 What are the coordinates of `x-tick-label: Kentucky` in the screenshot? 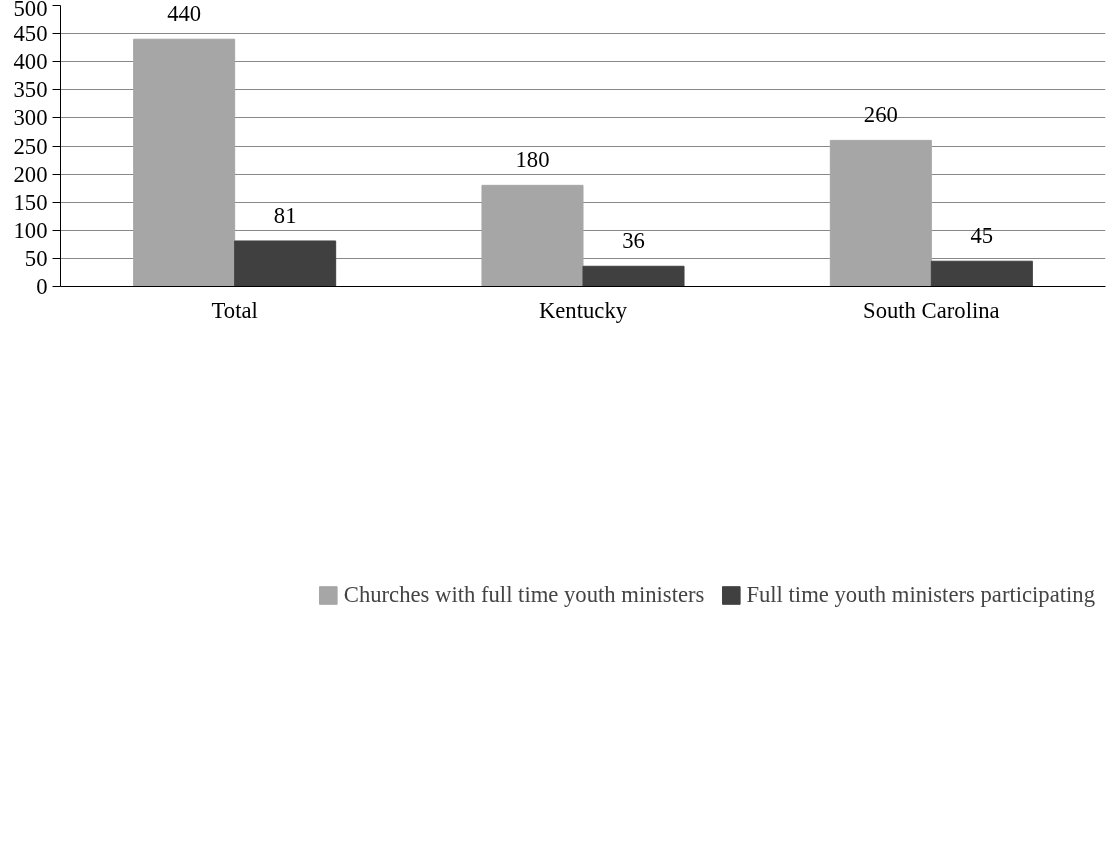 It's located at (583, 310).